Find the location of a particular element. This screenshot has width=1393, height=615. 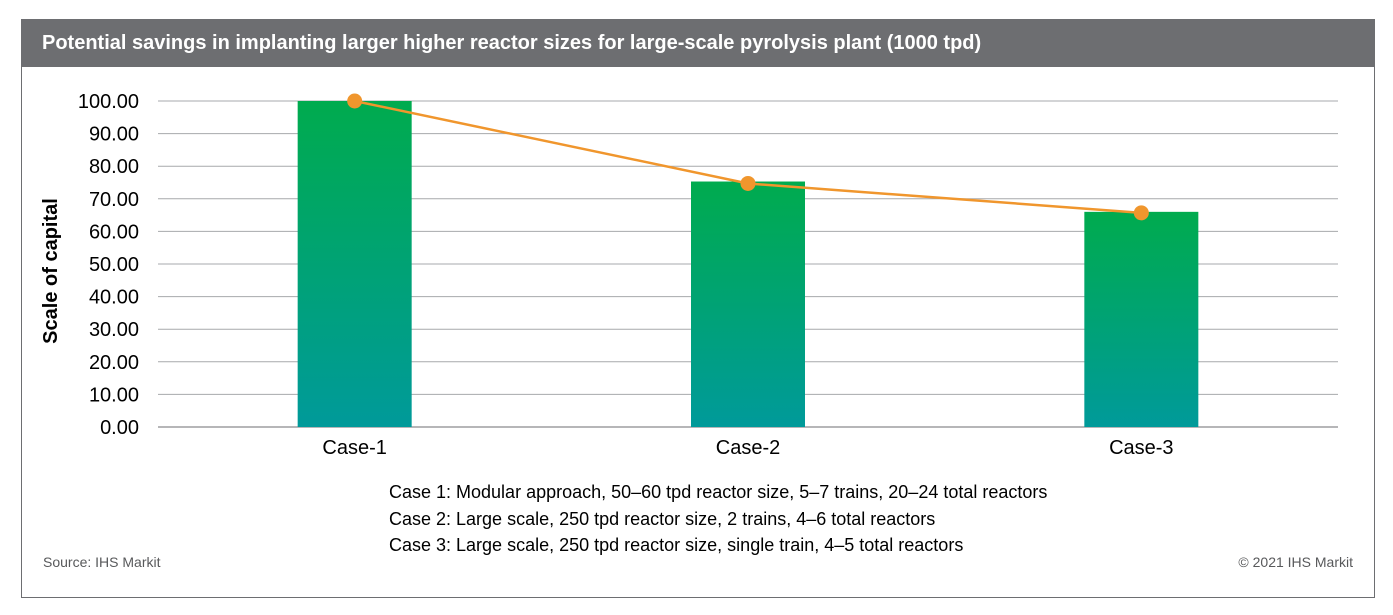

y-tick-label: 40.00 is located at coordinates (114, 298).